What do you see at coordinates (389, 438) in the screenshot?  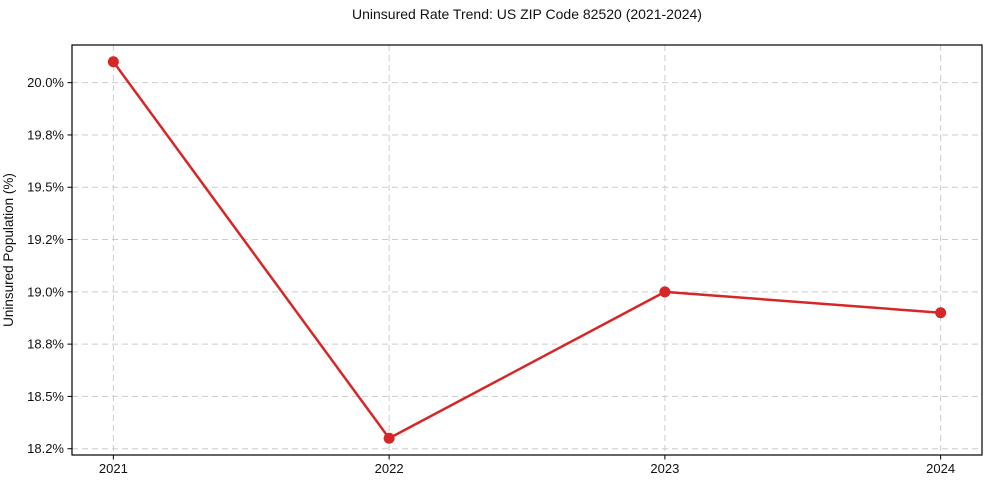 I see `data-point-2022` at bounding box center [389, 438].